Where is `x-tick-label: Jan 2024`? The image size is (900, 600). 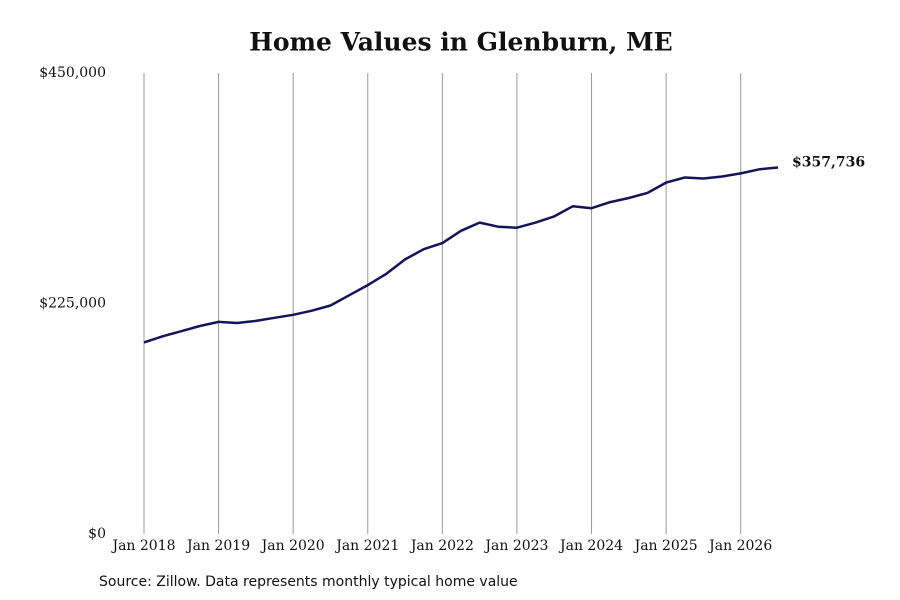
x-tick-label: Jan 2024 is located at coordinates (590, 546).